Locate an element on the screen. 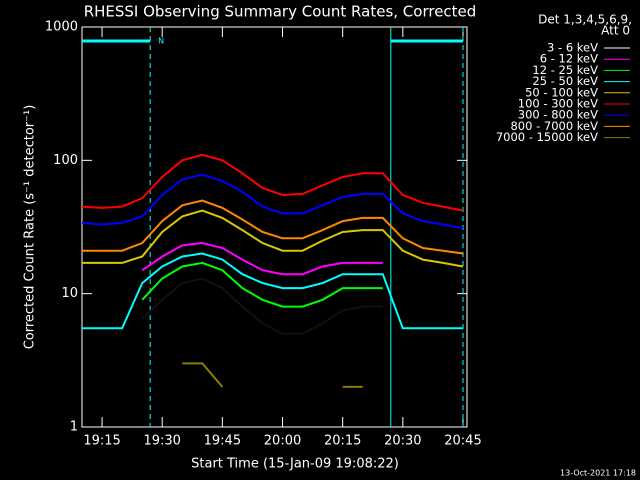  legend-title: Det 1,3,4,5,6,9, is located at coordinates (585, 20).